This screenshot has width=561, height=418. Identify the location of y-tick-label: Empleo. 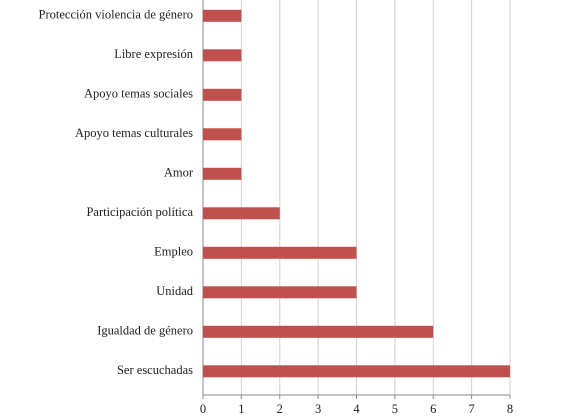
(173, 252).